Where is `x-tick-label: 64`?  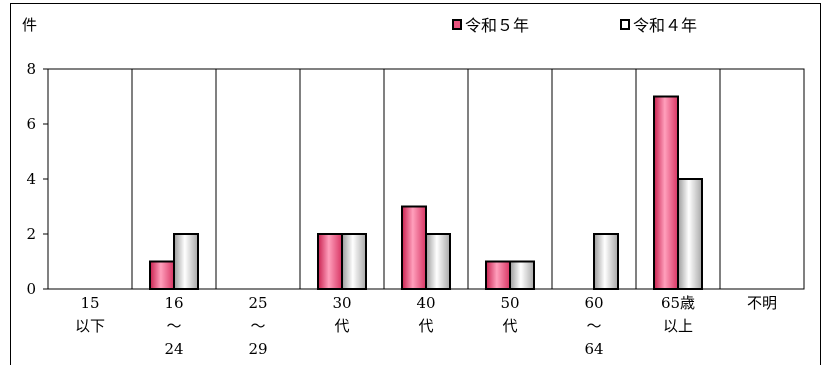 x-tick-label: 64 is located at coordinates (593, 349).